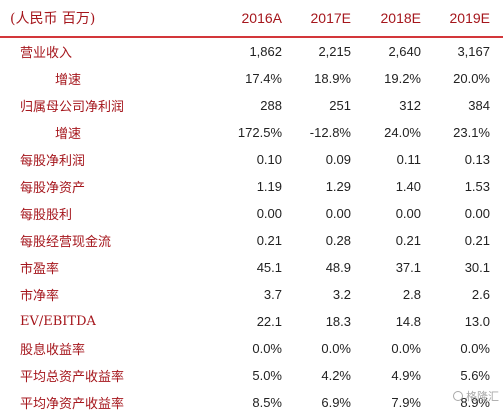 The width and height of the screenshot is (503, 416). I want to click on table-cell: 4.9%, so click(406, 375).